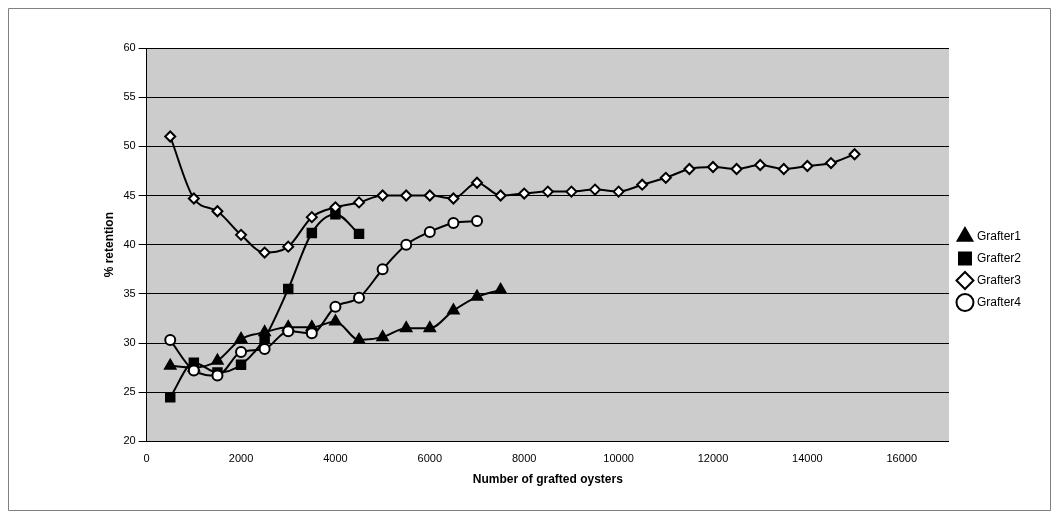  What do you see at coordinates (129, 440) in the screenshot?
I see `y-tick-label: 20` at bounding box center [129, 440].